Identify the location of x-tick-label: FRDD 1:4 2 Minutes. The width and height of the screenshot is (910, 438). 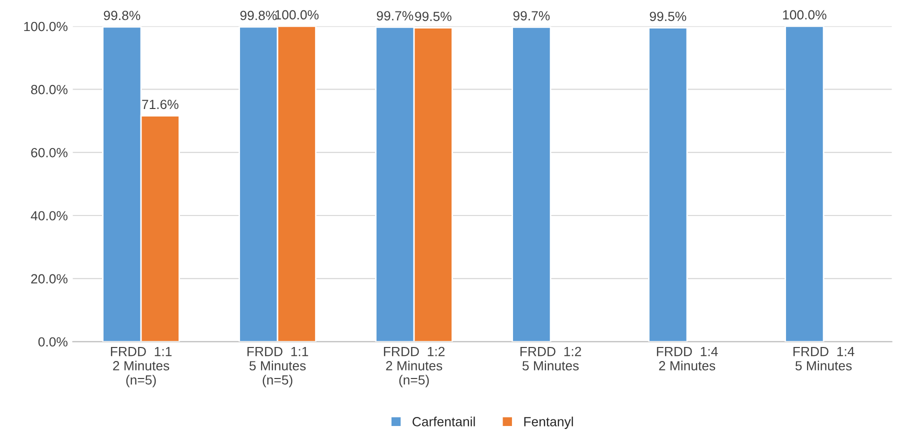
(687, 358).